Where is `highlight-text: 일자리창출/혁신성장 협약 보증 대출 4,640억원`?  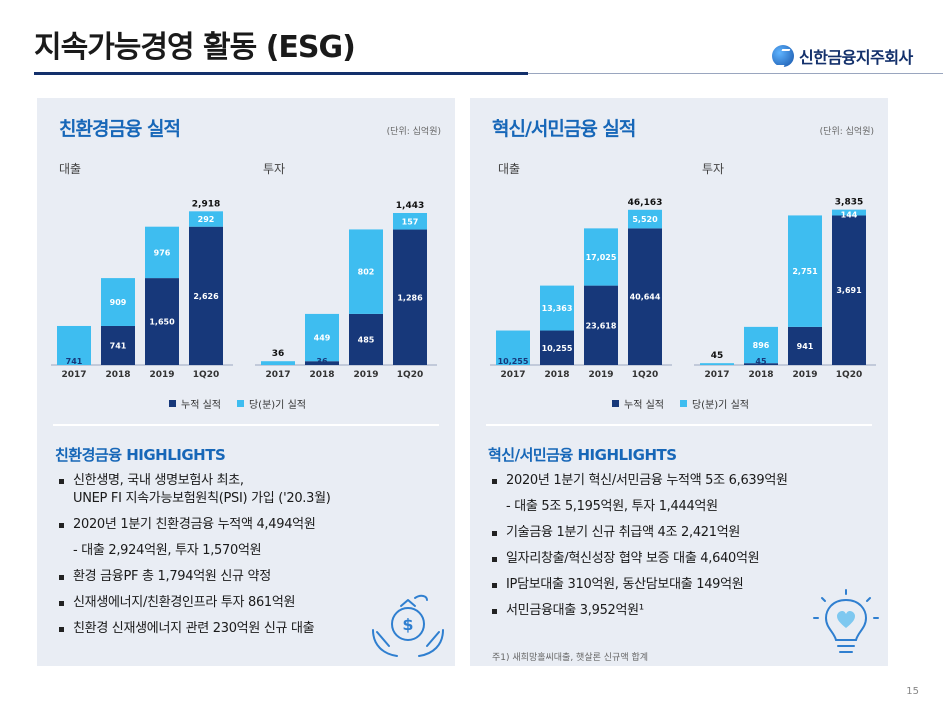 highlight-text: 일자리창출/혁신성장 협약 보증 대출 4,640억원 is located at coordinates (633, 558).